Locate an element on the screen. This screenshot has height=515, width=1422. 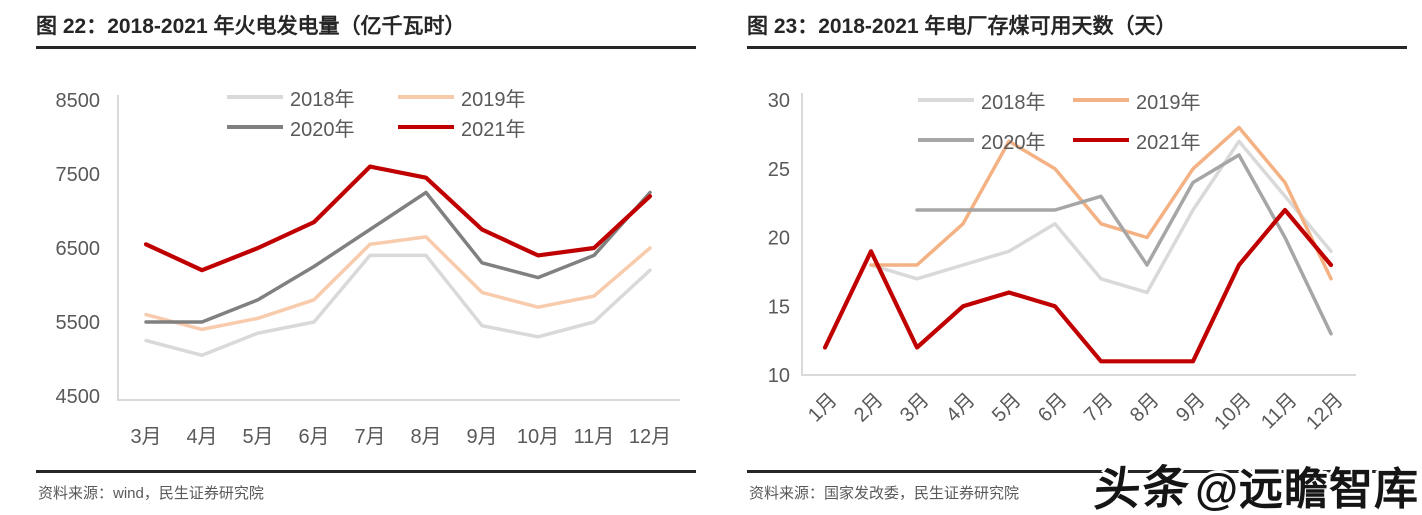
toutiao-logo: 头条 is located at coordinates (1142, 487).